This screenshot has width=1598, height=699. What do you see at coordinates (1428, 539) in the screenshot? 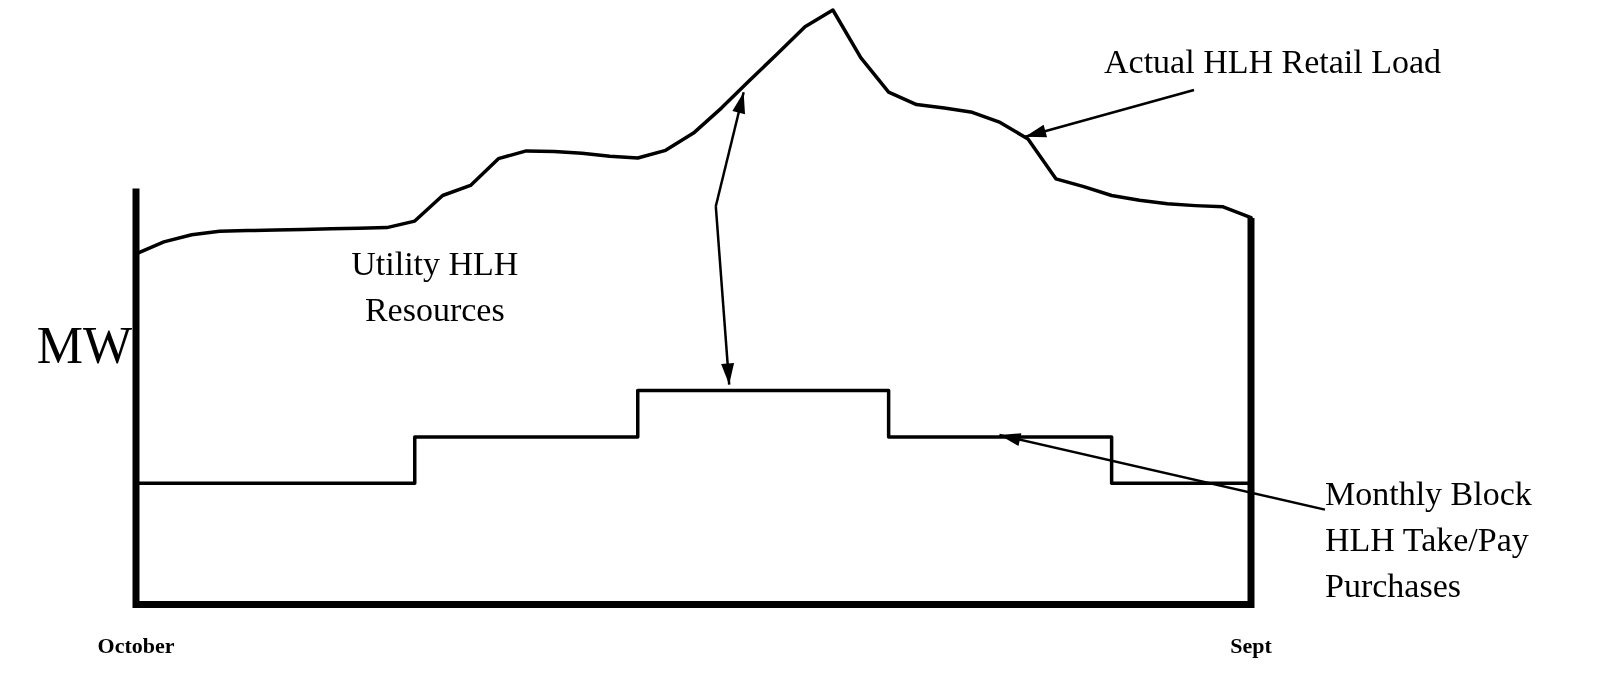
I see `text: Monthly Block HLH Take/Pay Purchases` at bounding box center [1428, 539].